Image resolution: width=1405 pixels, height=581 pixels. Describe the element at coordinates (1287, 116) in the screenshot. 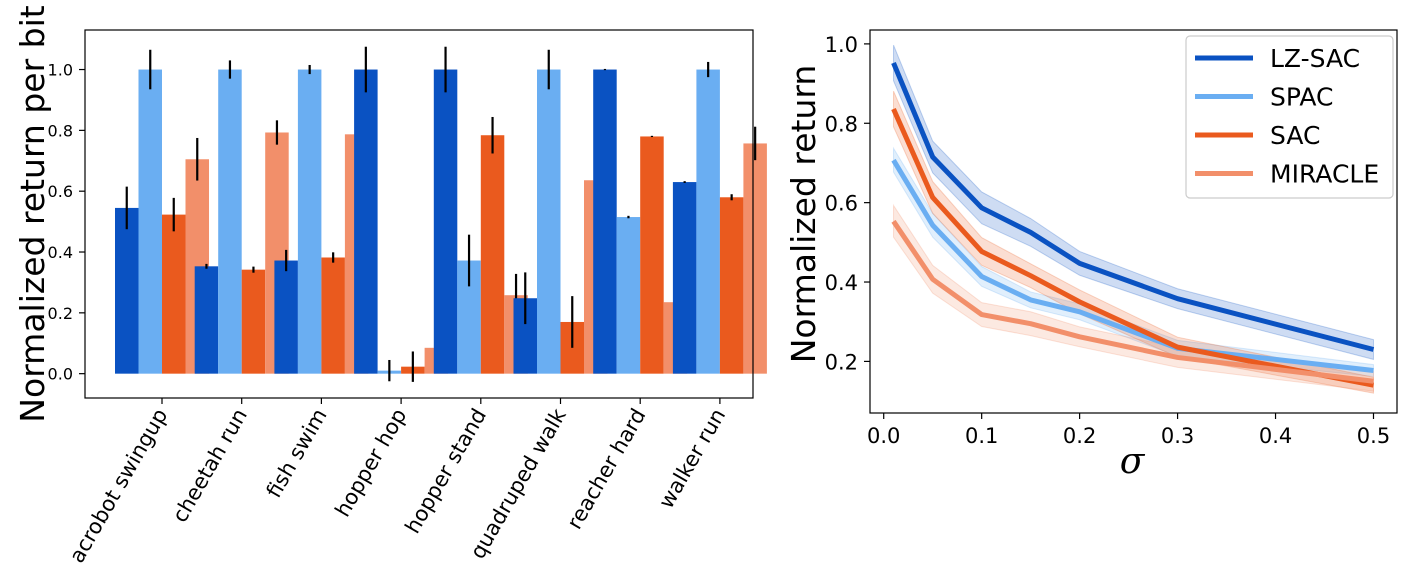

I see `legend-items: LZ-SAC SPAC SAC MIRACLE` at that location.